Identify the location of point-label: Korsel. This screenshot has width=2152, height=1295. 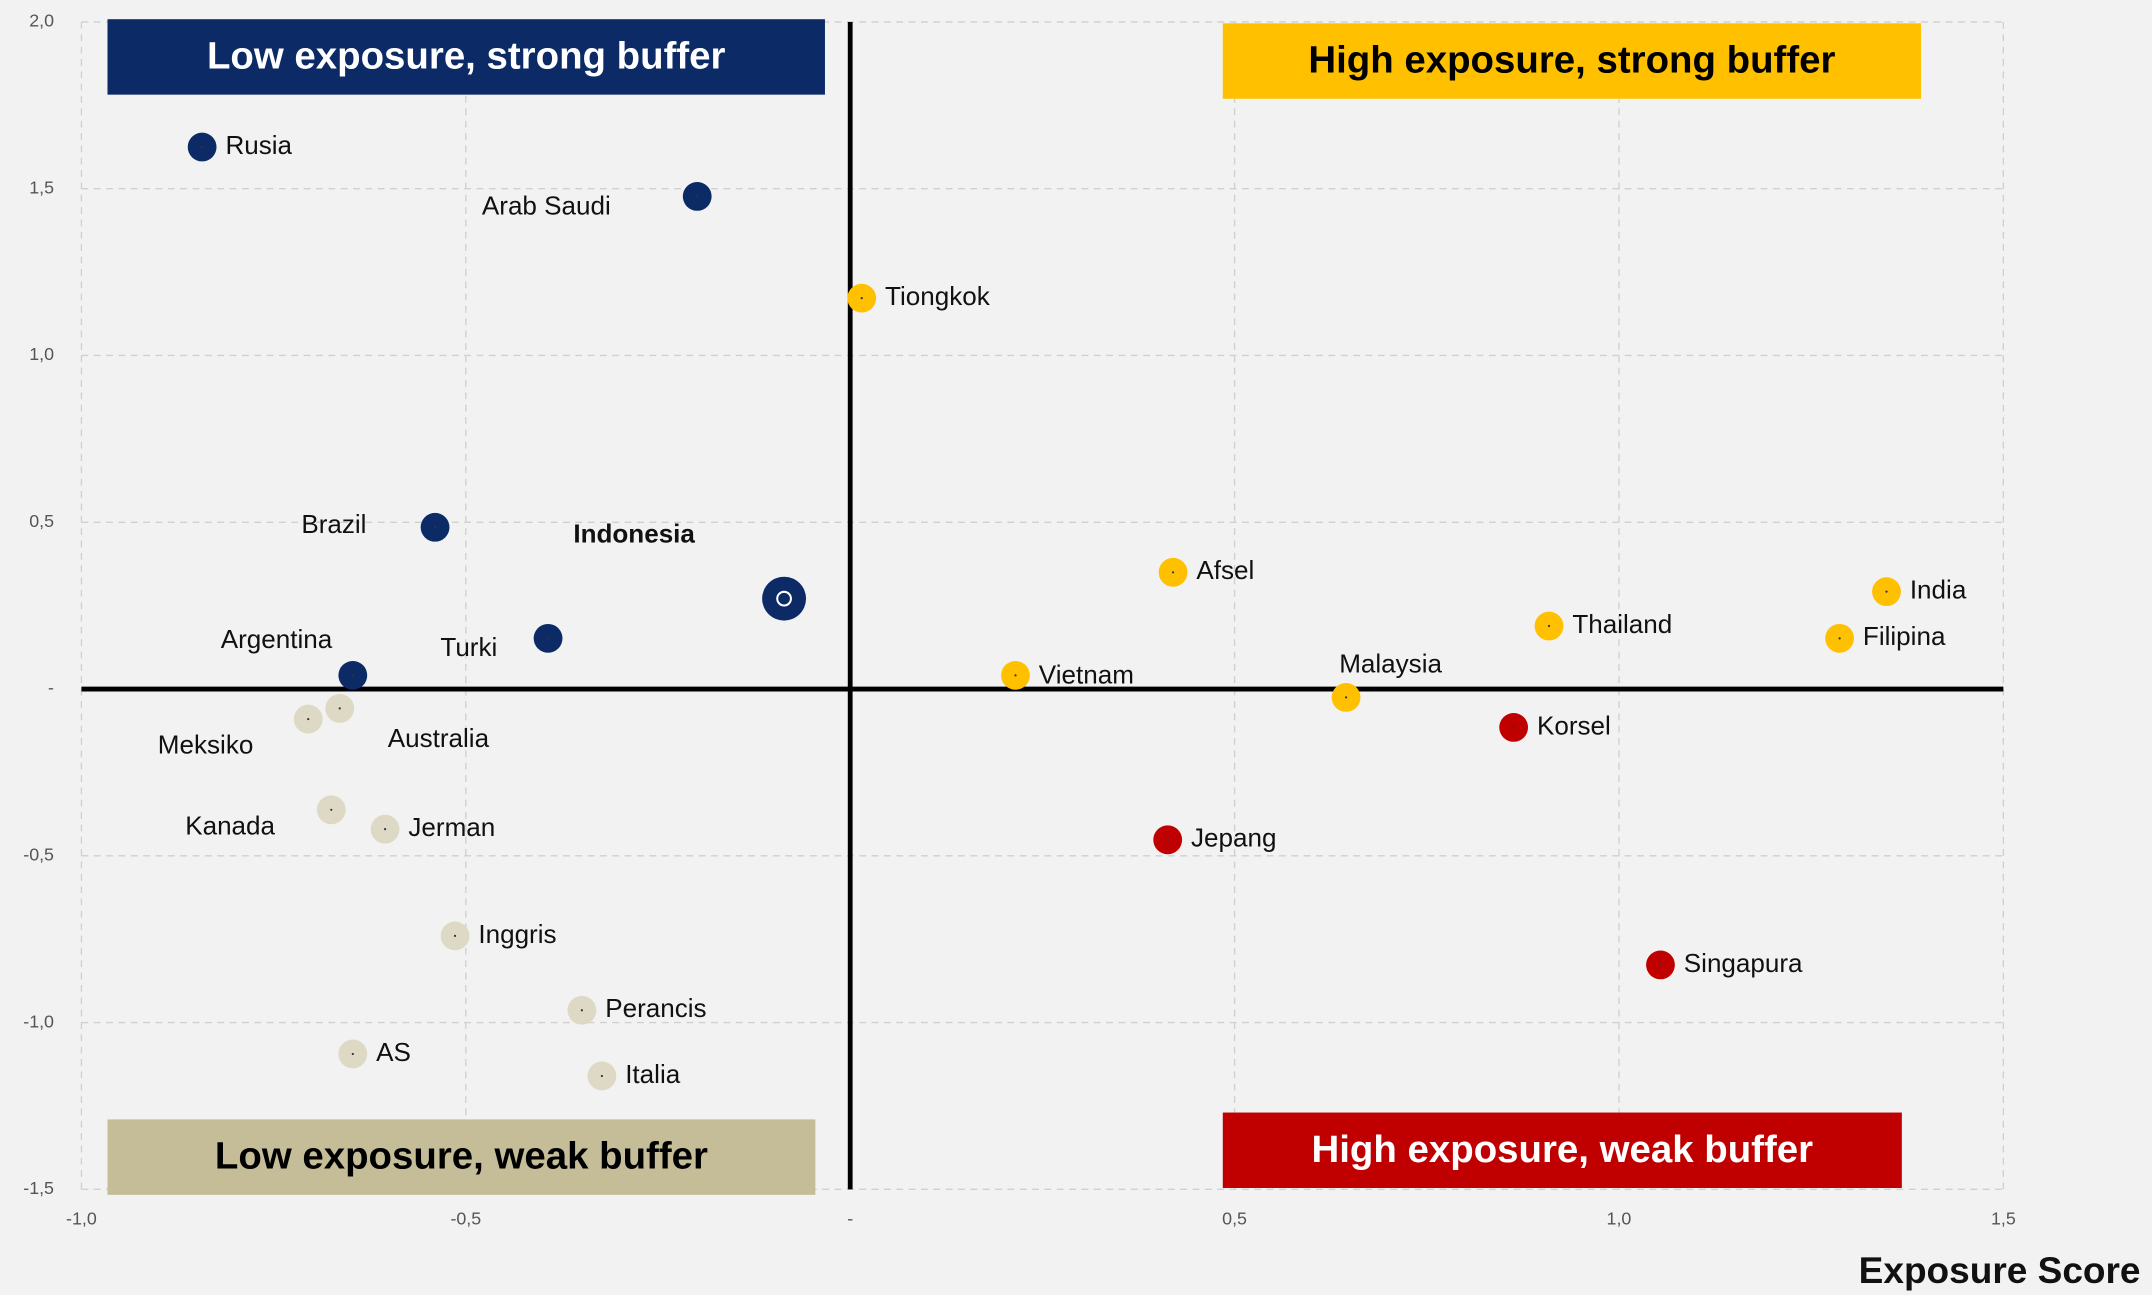
(1574, 725).